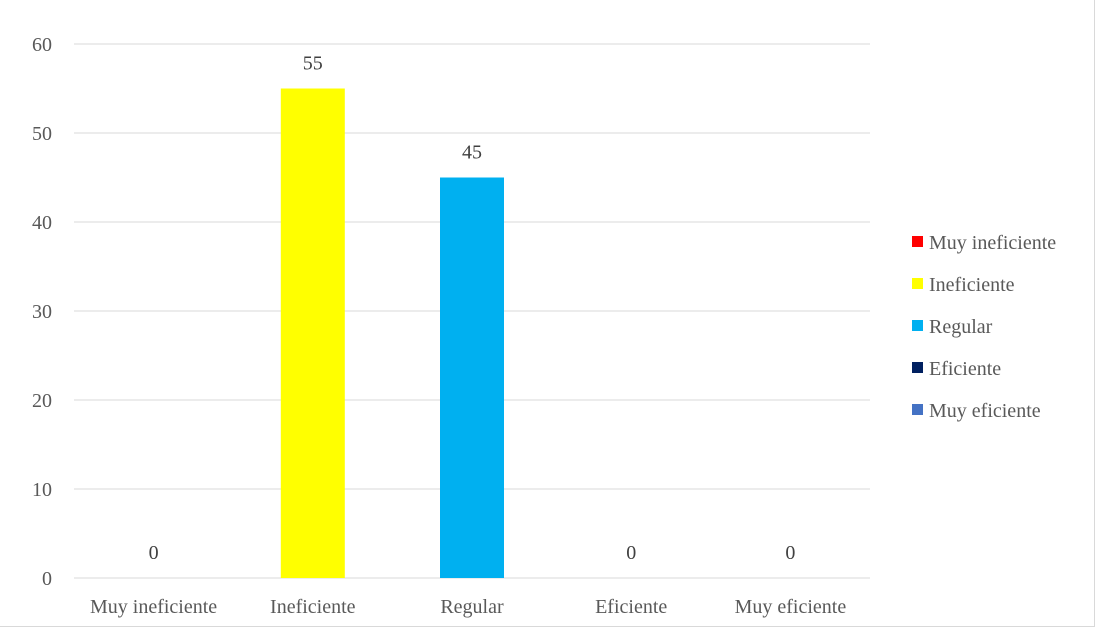 The height and width of the screenshot is (628, 1096). Describe the element at coordinates (472, 607) in the screenshot. I see `x-tick-label: Regular` at that location.